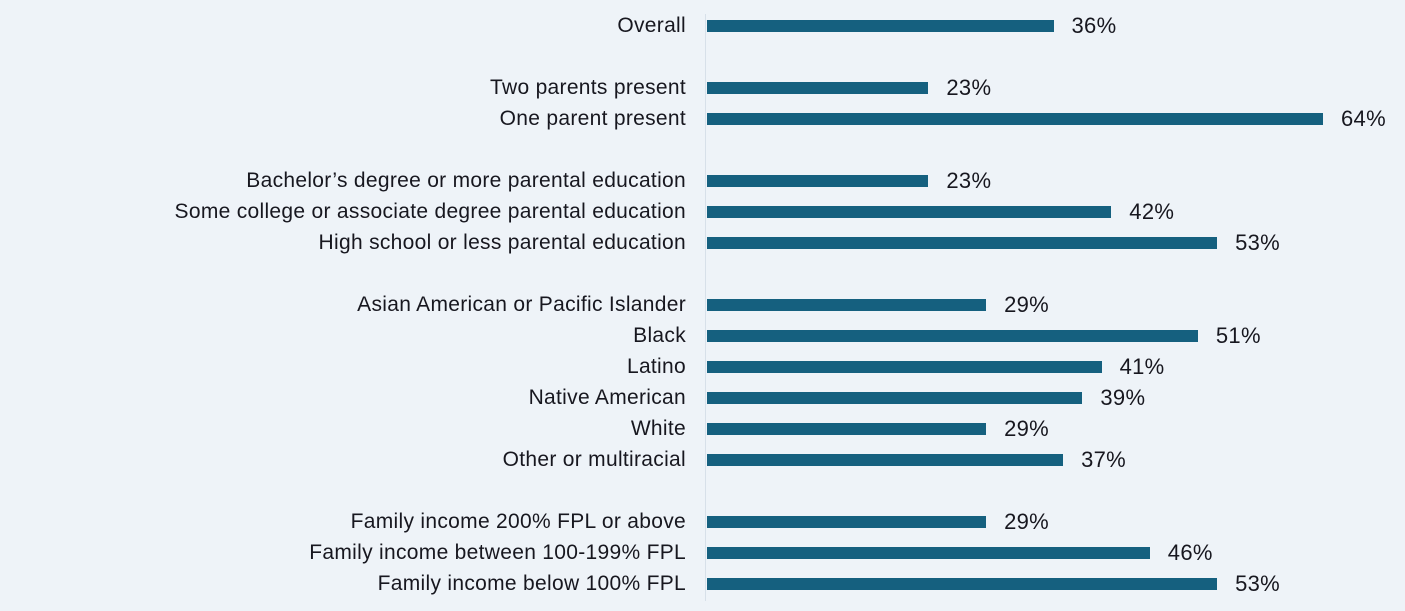 This screenshot has width=1405, height=611. Describe the element at coordinates (702, 335) in the screenshot. I see `chart-row-race-ethnicity-1: Black 51%` at that location.